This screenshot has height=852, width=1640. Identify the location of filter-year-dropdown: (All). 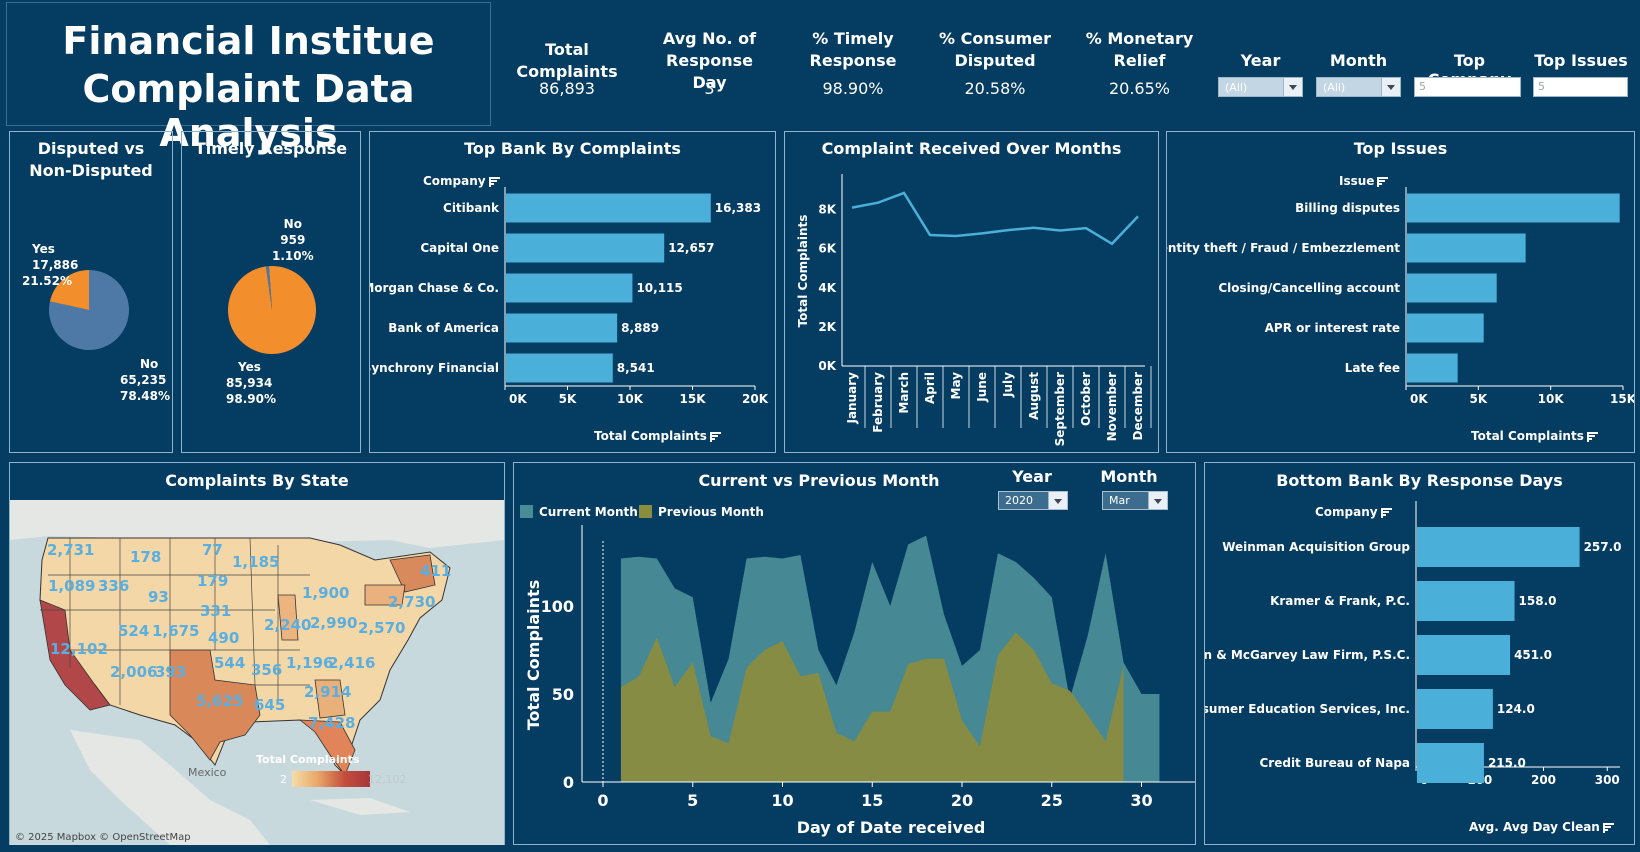
(1260, 87).